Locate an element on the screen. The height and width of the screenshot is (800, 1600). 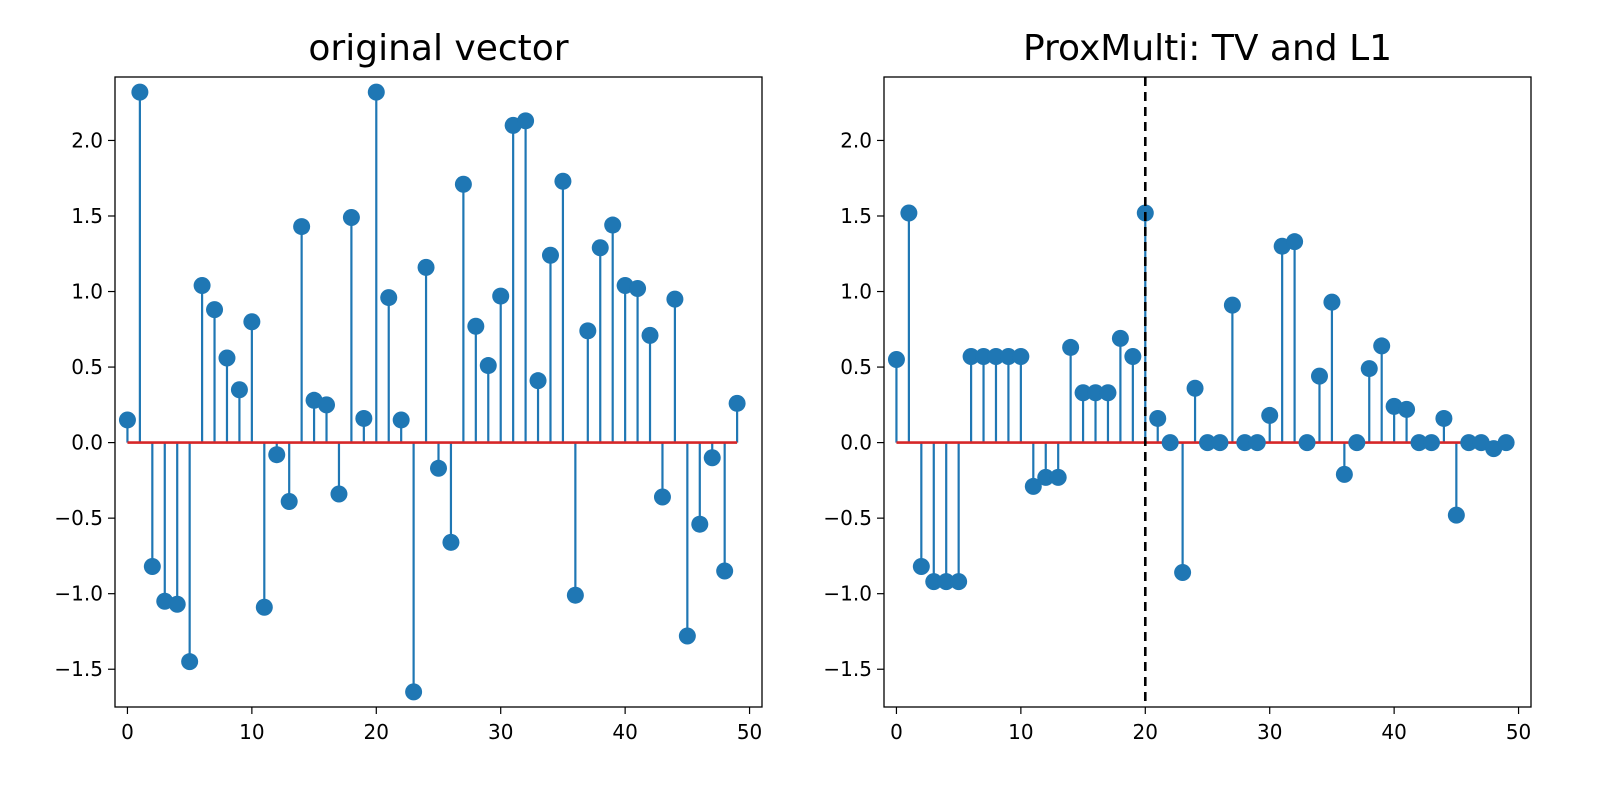
x-tick-label: 50 is located at coordinates (749, 732).